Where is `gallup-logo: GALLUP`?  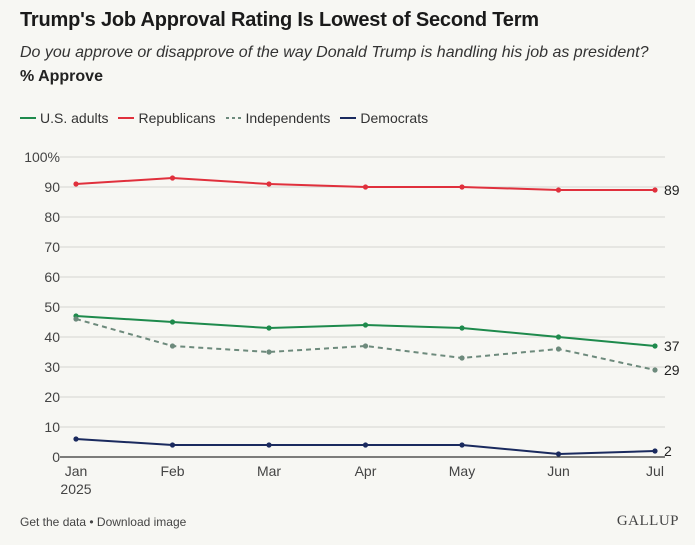 gallup-logo: GALLUP is located at coordinates (647, 521).